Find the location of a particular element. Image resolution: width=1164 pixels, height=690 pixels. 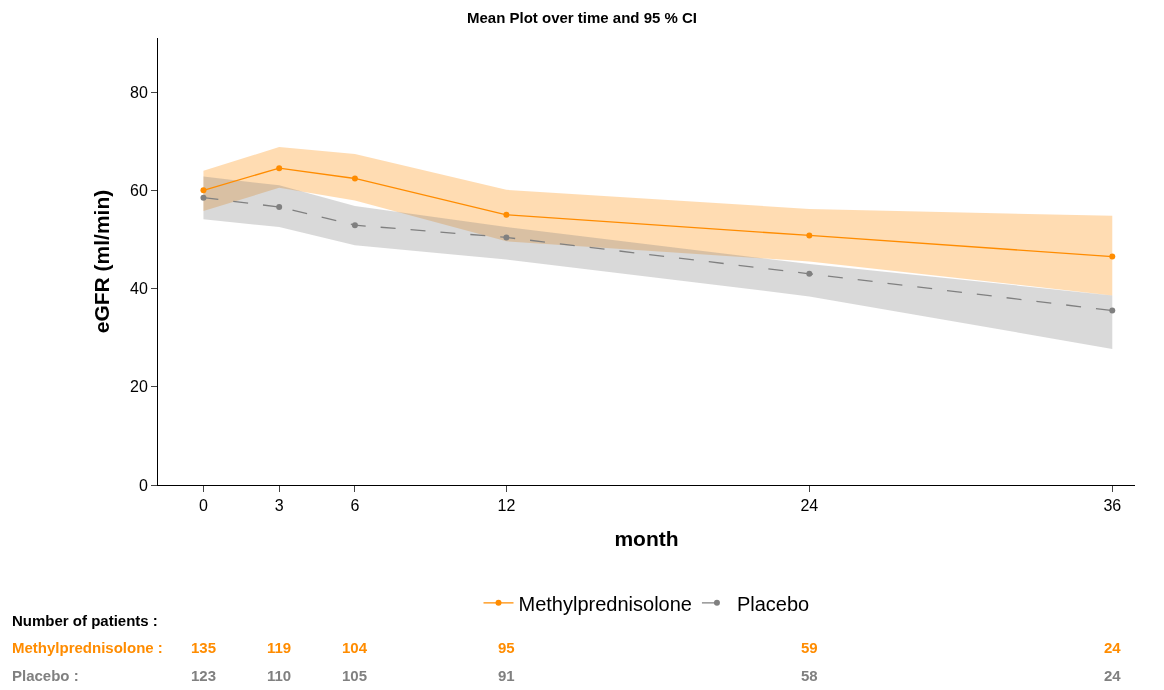

x-axis-title: month is located at coordinates (646, 539).